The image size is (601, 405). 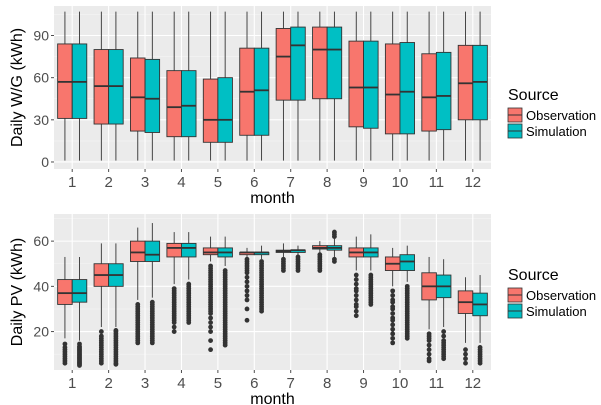 I want to click on x-tick-label: 9, so click(x=363, y=182).